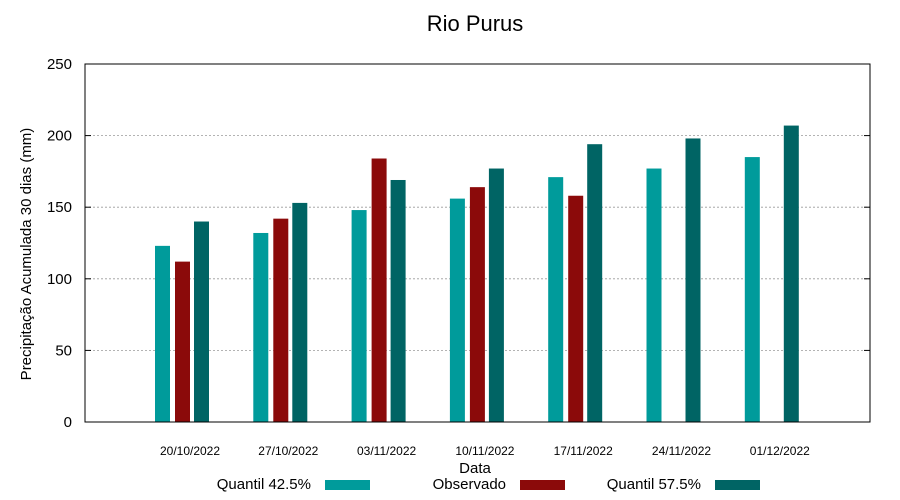 The width and height of the screenshot is (900, 500). Describe the element at coordinates (475, 23) in the screenshot. I see `chart-title: Rio Purus` at that location.